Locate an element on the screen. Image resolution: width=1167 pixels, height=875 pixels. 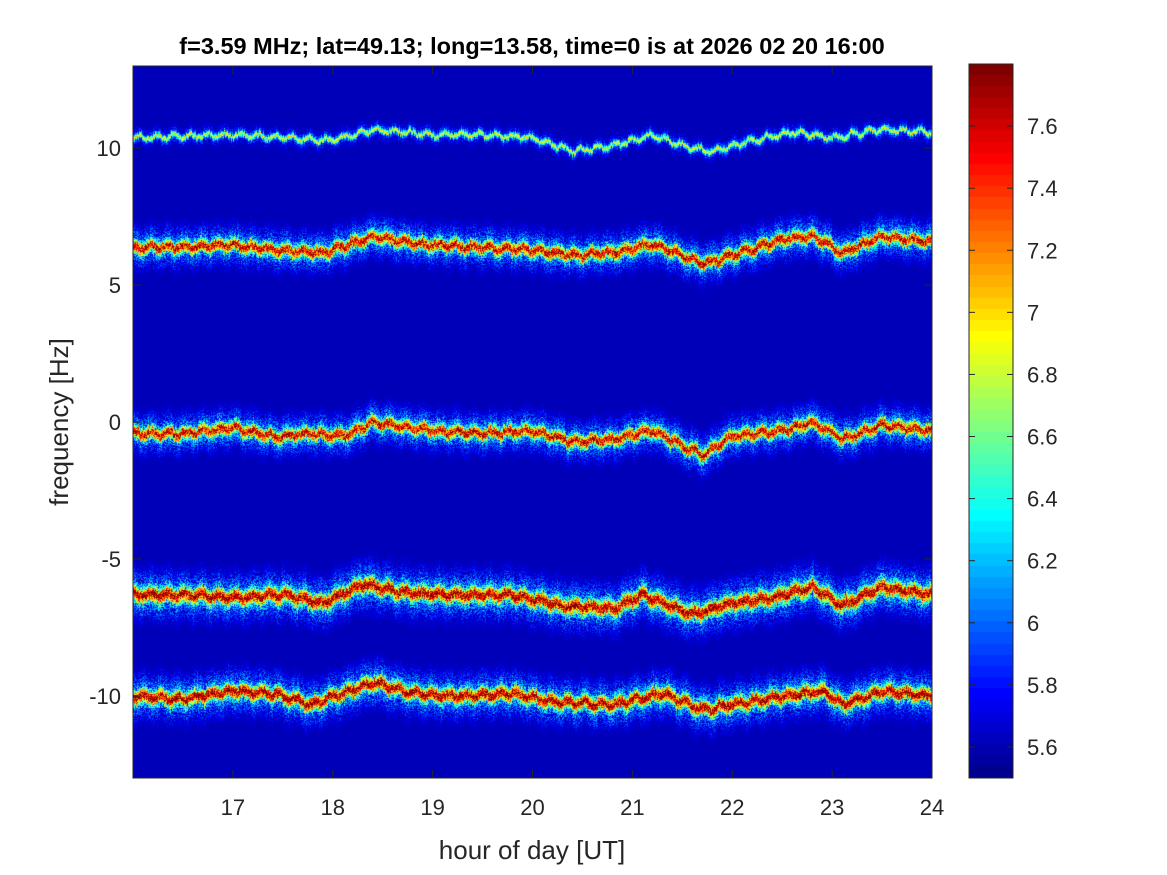
x-axis-label: hour of day [UT] is located at coordinates (532, 850).